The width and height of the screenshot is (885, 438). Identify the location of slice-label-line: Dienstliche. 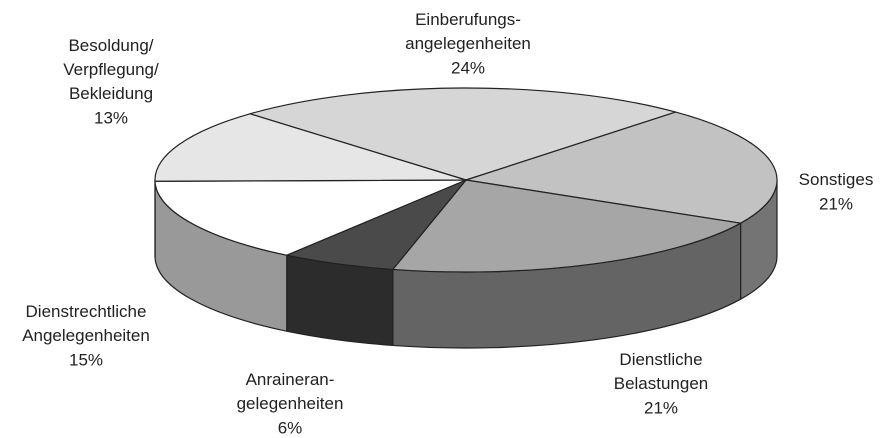
(660, 359).